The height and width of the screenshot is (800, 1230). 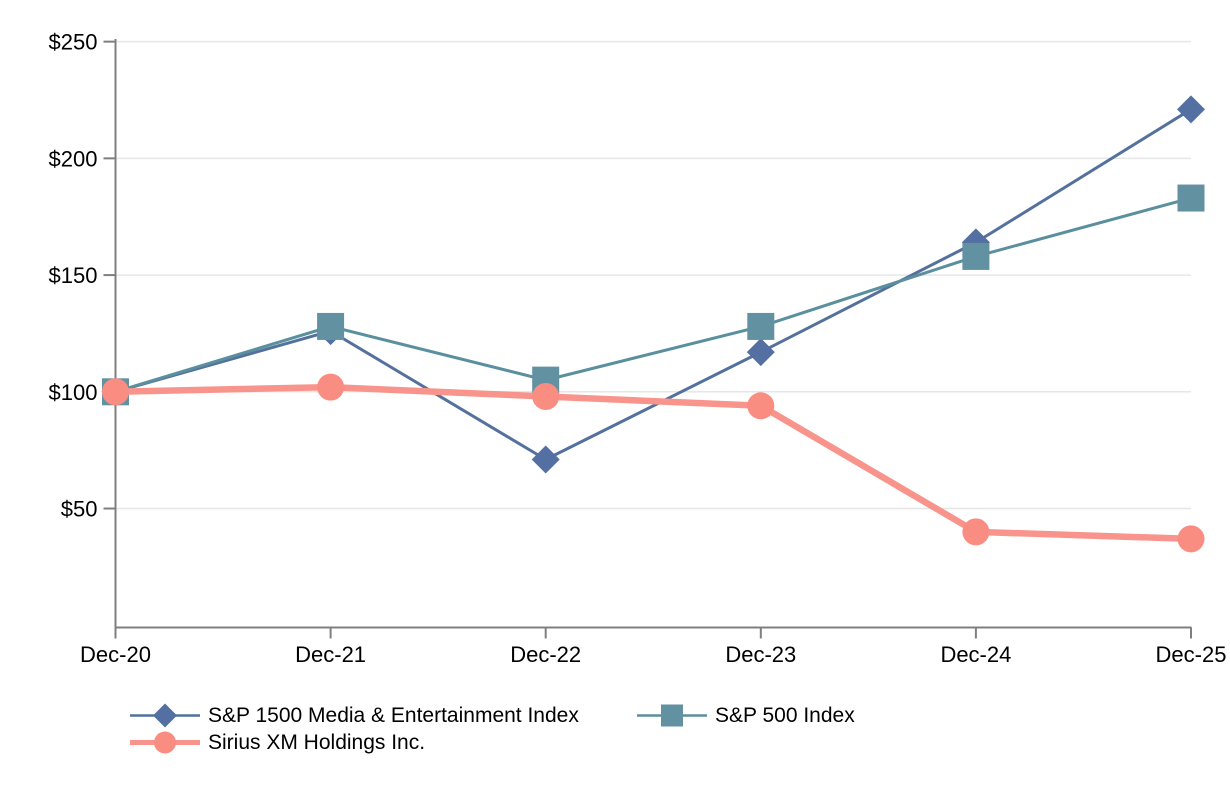 What do you see at coordinates (975, 654) in the screenshot?
I see `x-tick-label: Dec-24` at bounding box center [975, 654].